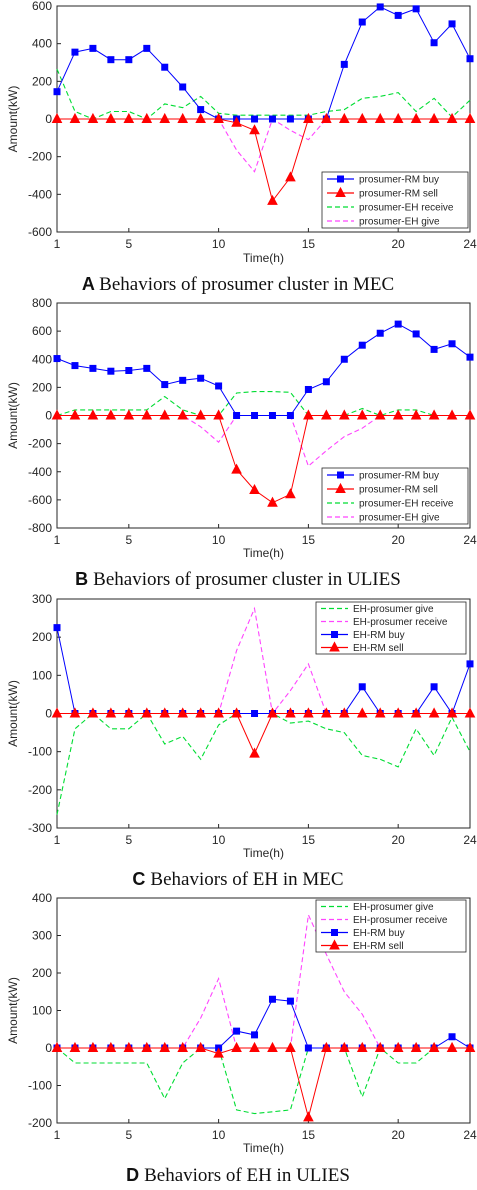 The width and height of the screenshot is (477, 1190). I want to click on caption-letter: B, so click(84, 579).